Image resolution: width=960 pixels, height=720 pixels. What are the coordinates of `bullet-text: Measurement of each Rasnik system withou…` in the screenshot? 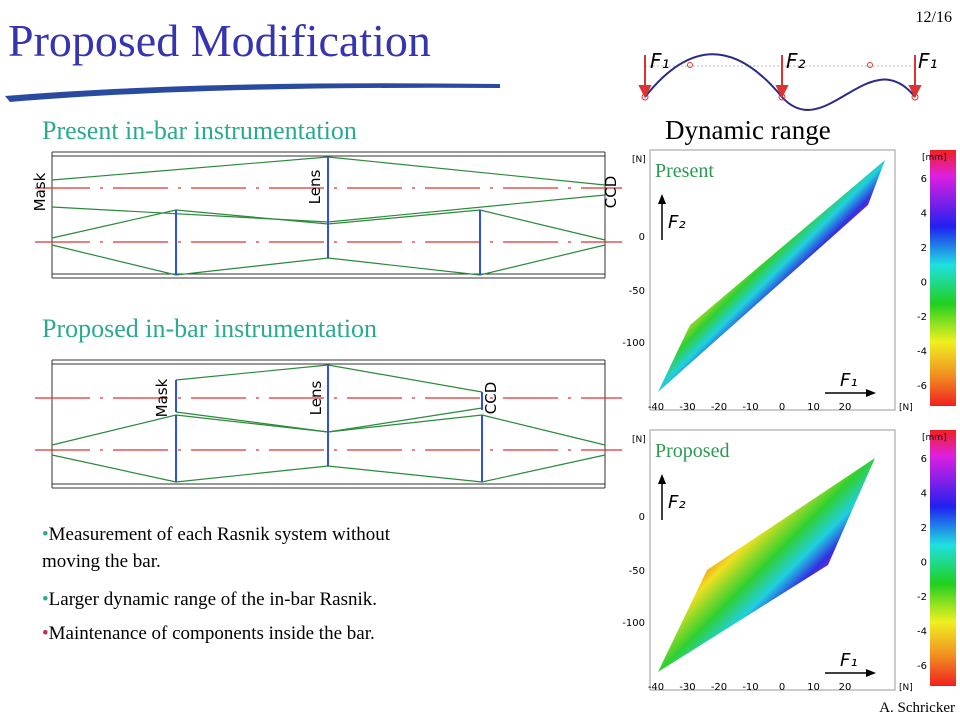 It's located at (220, 534).